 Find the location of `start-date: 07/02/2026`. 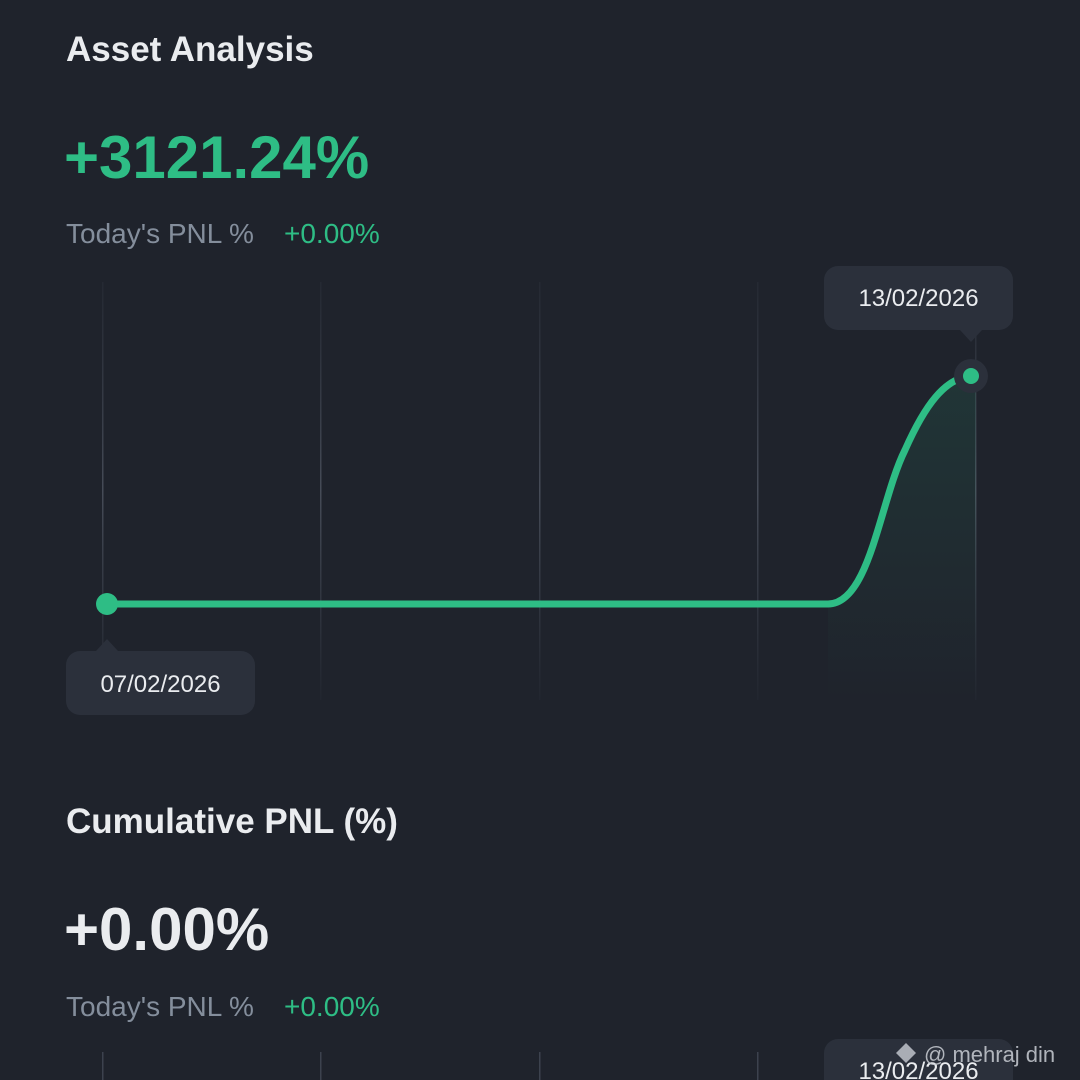

start-date: 07/02/2026 is located at coordinates (160, 684).